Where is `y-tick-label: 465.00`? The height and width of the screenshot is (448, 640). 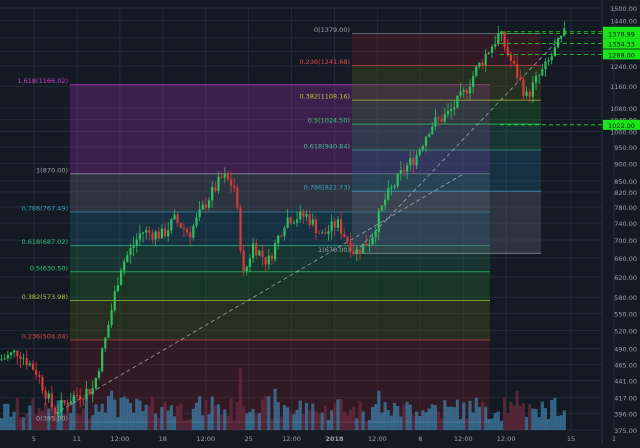 y-tick-label: 465.00 is located at coordinates (625, 366).